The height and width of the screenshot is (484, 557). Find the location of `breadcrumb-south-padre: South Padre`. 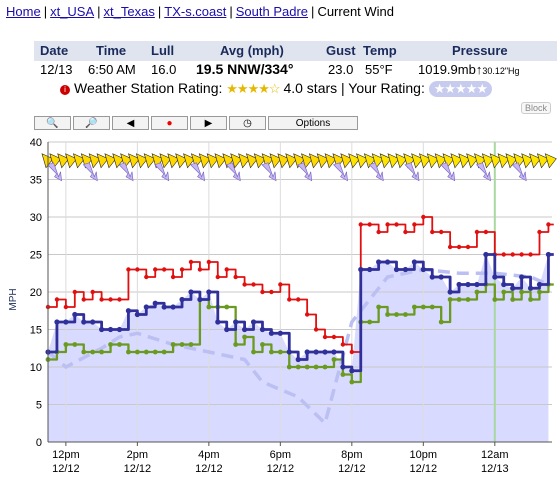

breadcrumb-south-padre: South Padre is located at coordinates (272, 11).